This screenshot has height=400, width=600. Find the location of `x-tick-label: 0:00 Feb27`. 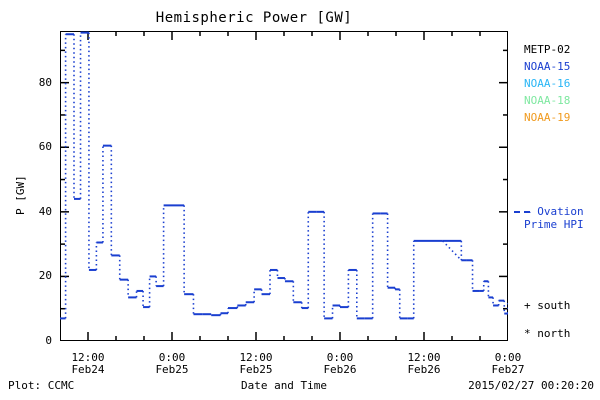

x-tick-label: 0:00 Feb27 is located at coordinates (508, 364).